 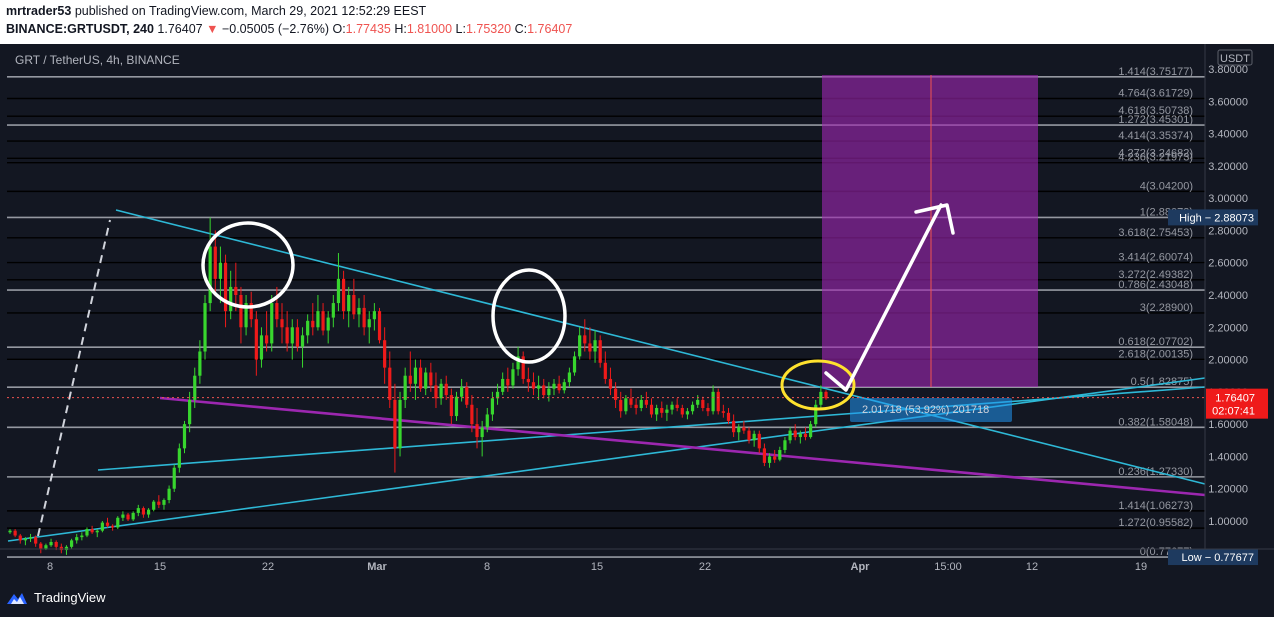 What do you see at coordinates (1228, 167) in the screenshot?
I see `y-tick-label: 3.20000` at bounding box center [1228, 167].